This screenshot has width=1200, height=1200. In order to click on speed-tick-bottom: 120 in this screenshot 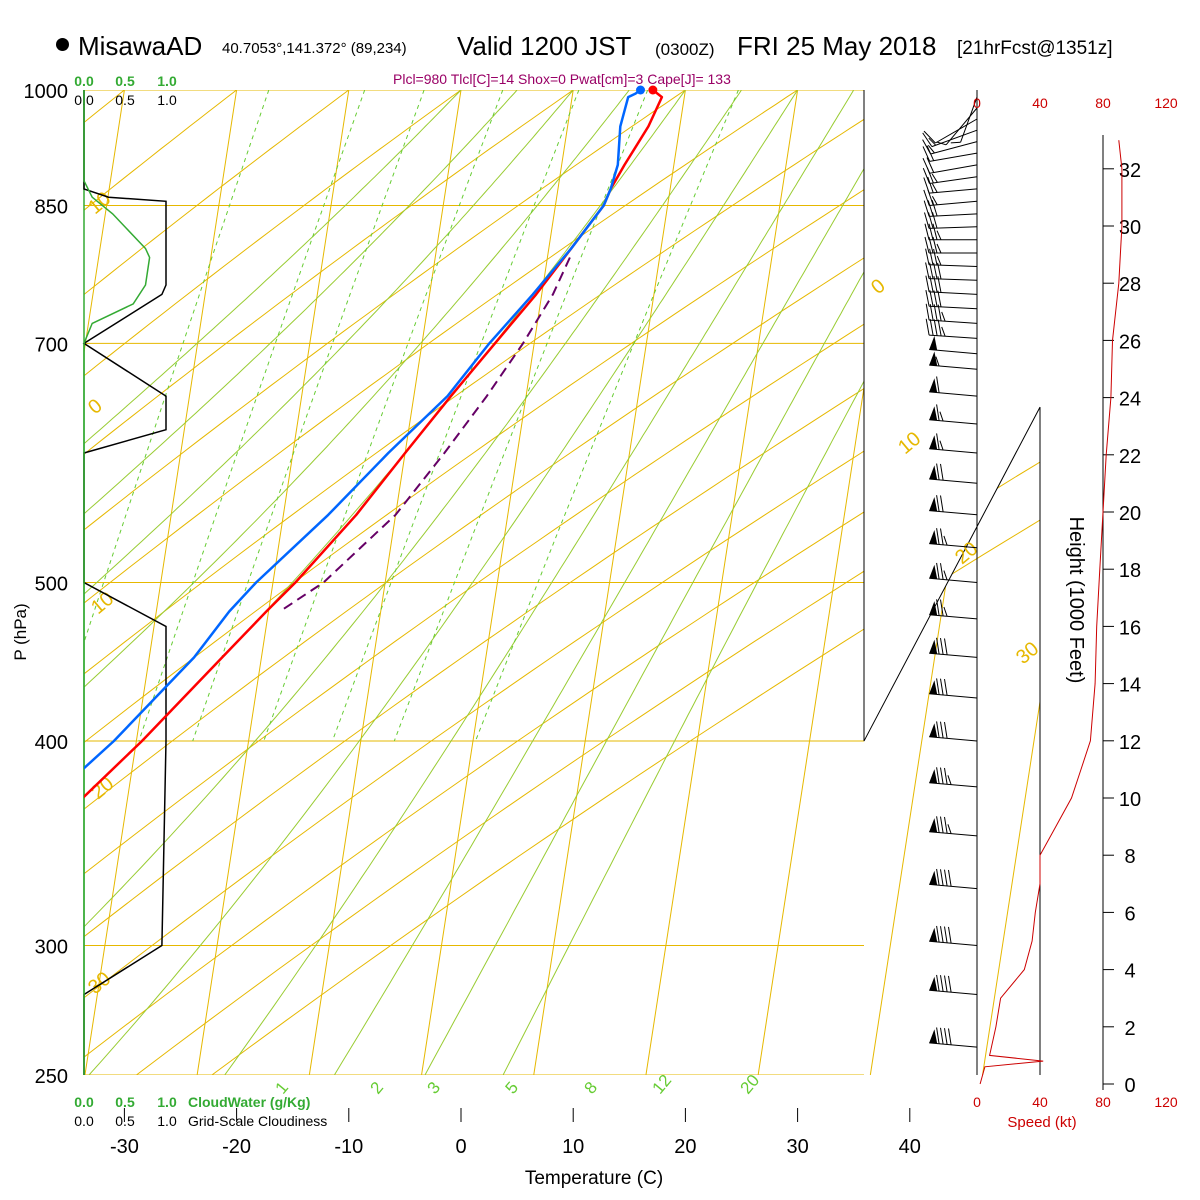, I will do `click(1166, 1102)`.